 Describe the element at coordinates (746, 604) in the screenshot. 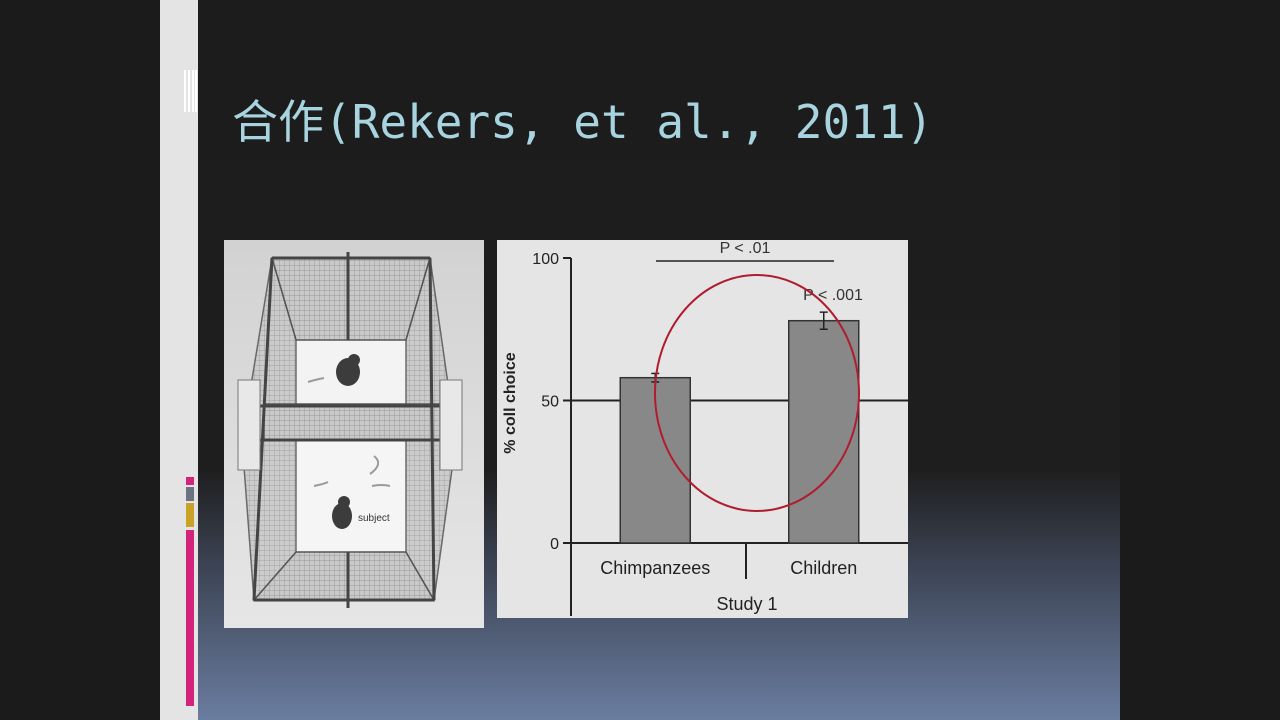

I see `x-axis-label: Study 1` at that location.